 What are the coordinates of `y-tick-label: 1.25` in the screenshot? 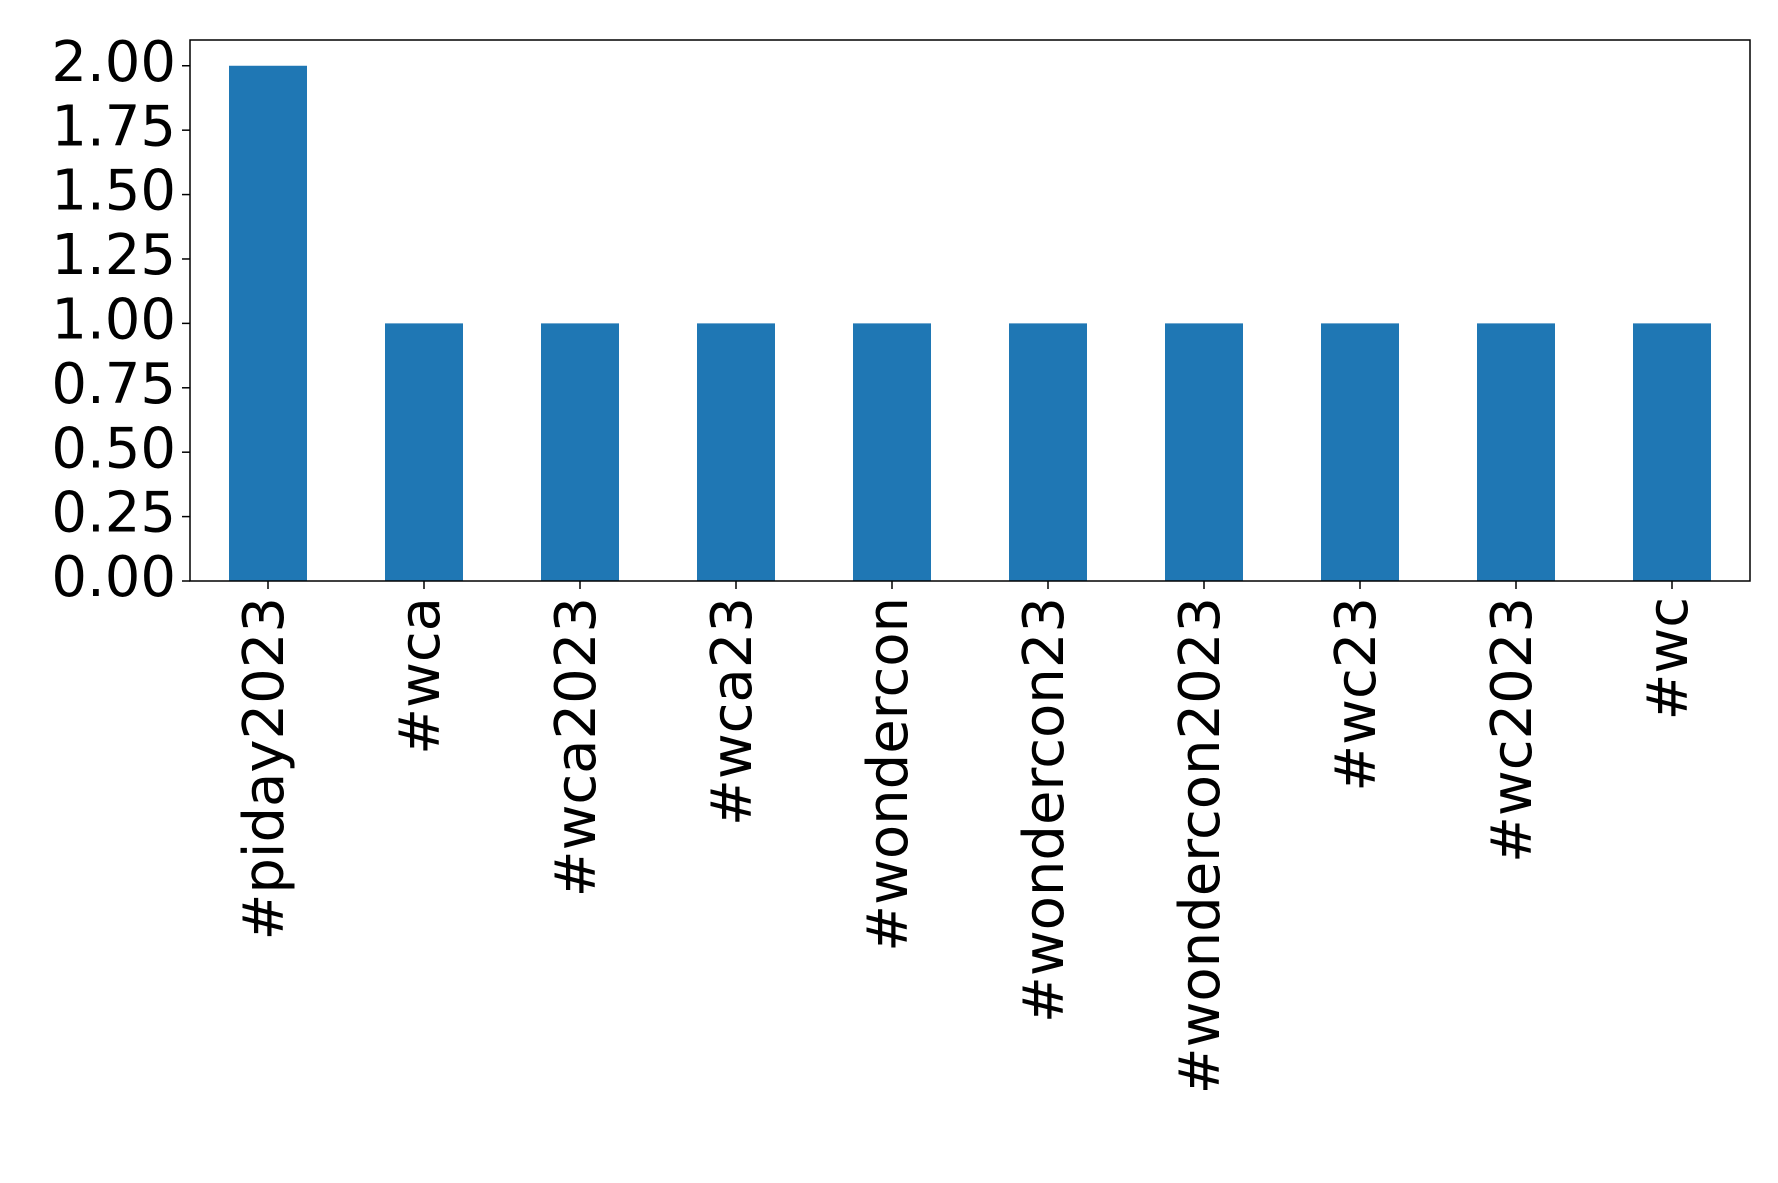 It's located at (113, 255).